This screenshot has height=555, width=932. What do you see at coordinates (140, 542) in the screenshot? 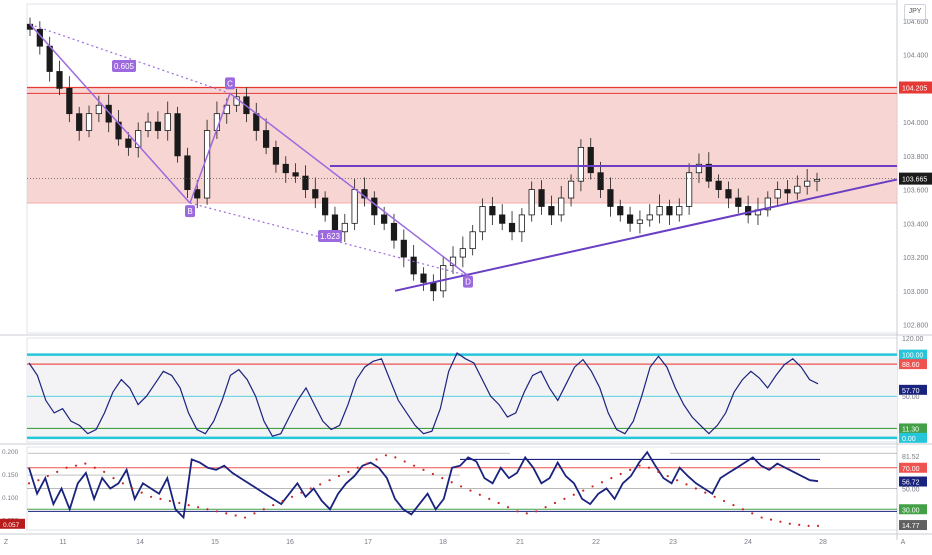
I see `time-axis-label: 14` at bounding box center [140, 542].